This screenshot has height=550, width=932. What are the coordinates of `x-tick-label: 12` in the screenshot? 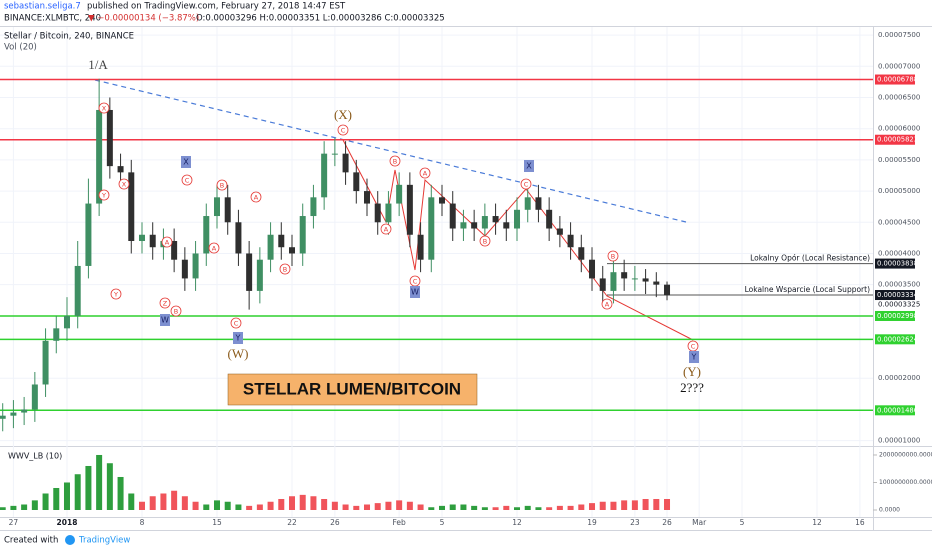 It's located at (817, 522).